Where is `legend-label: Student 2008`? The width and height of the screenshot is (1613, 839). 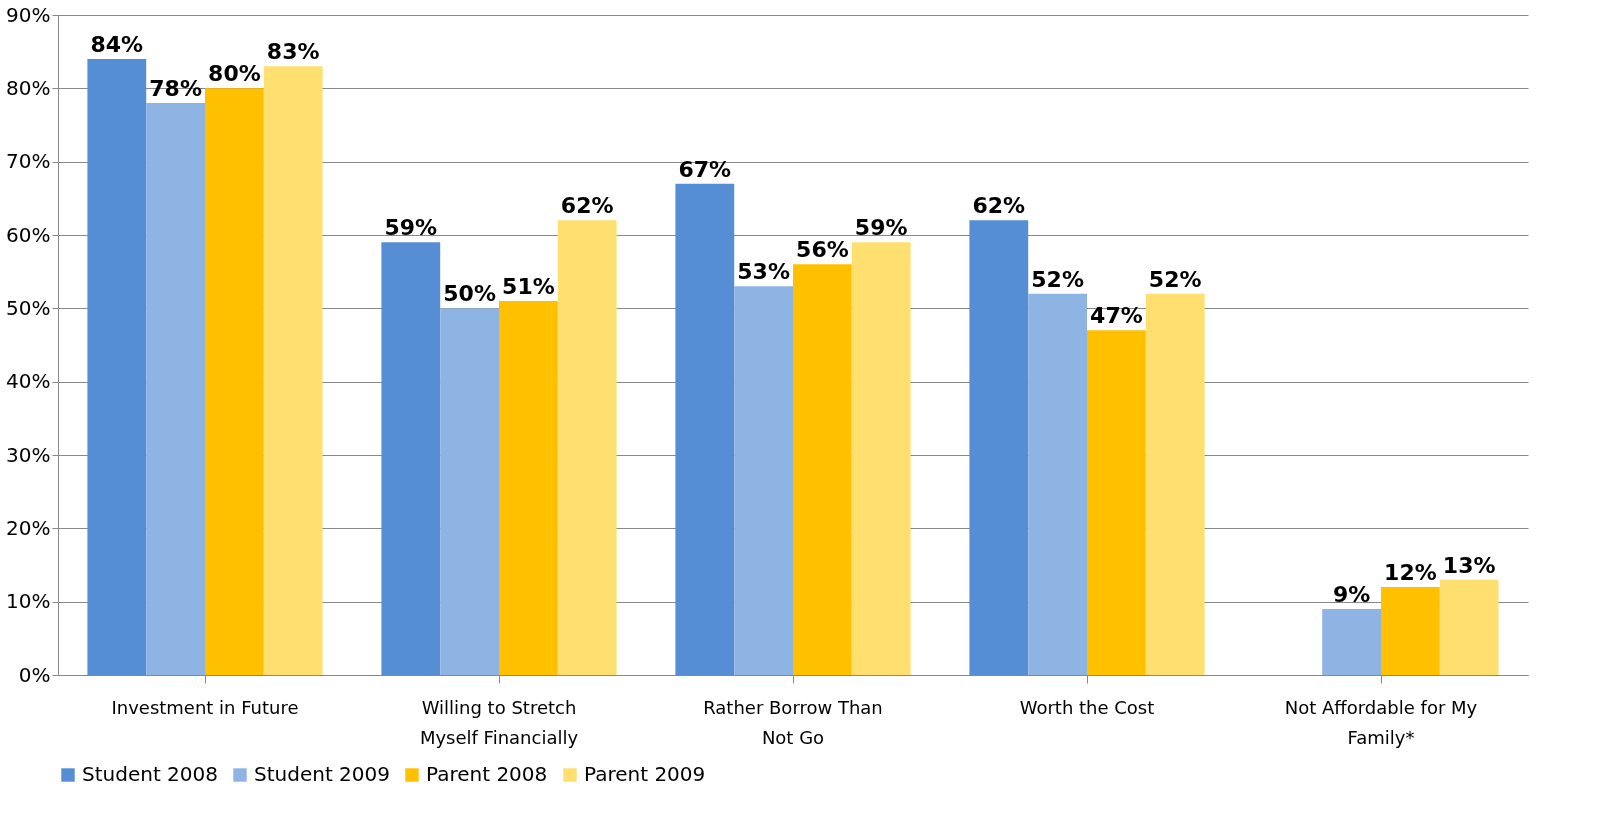
legend-label: Student 2008 is located at coordinates (150, 774).